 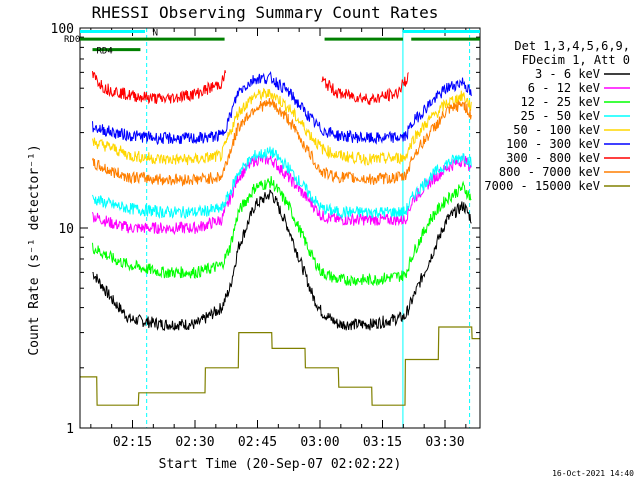 I want to click on x-tick-label: 02:15, so click(x=132, y=442).